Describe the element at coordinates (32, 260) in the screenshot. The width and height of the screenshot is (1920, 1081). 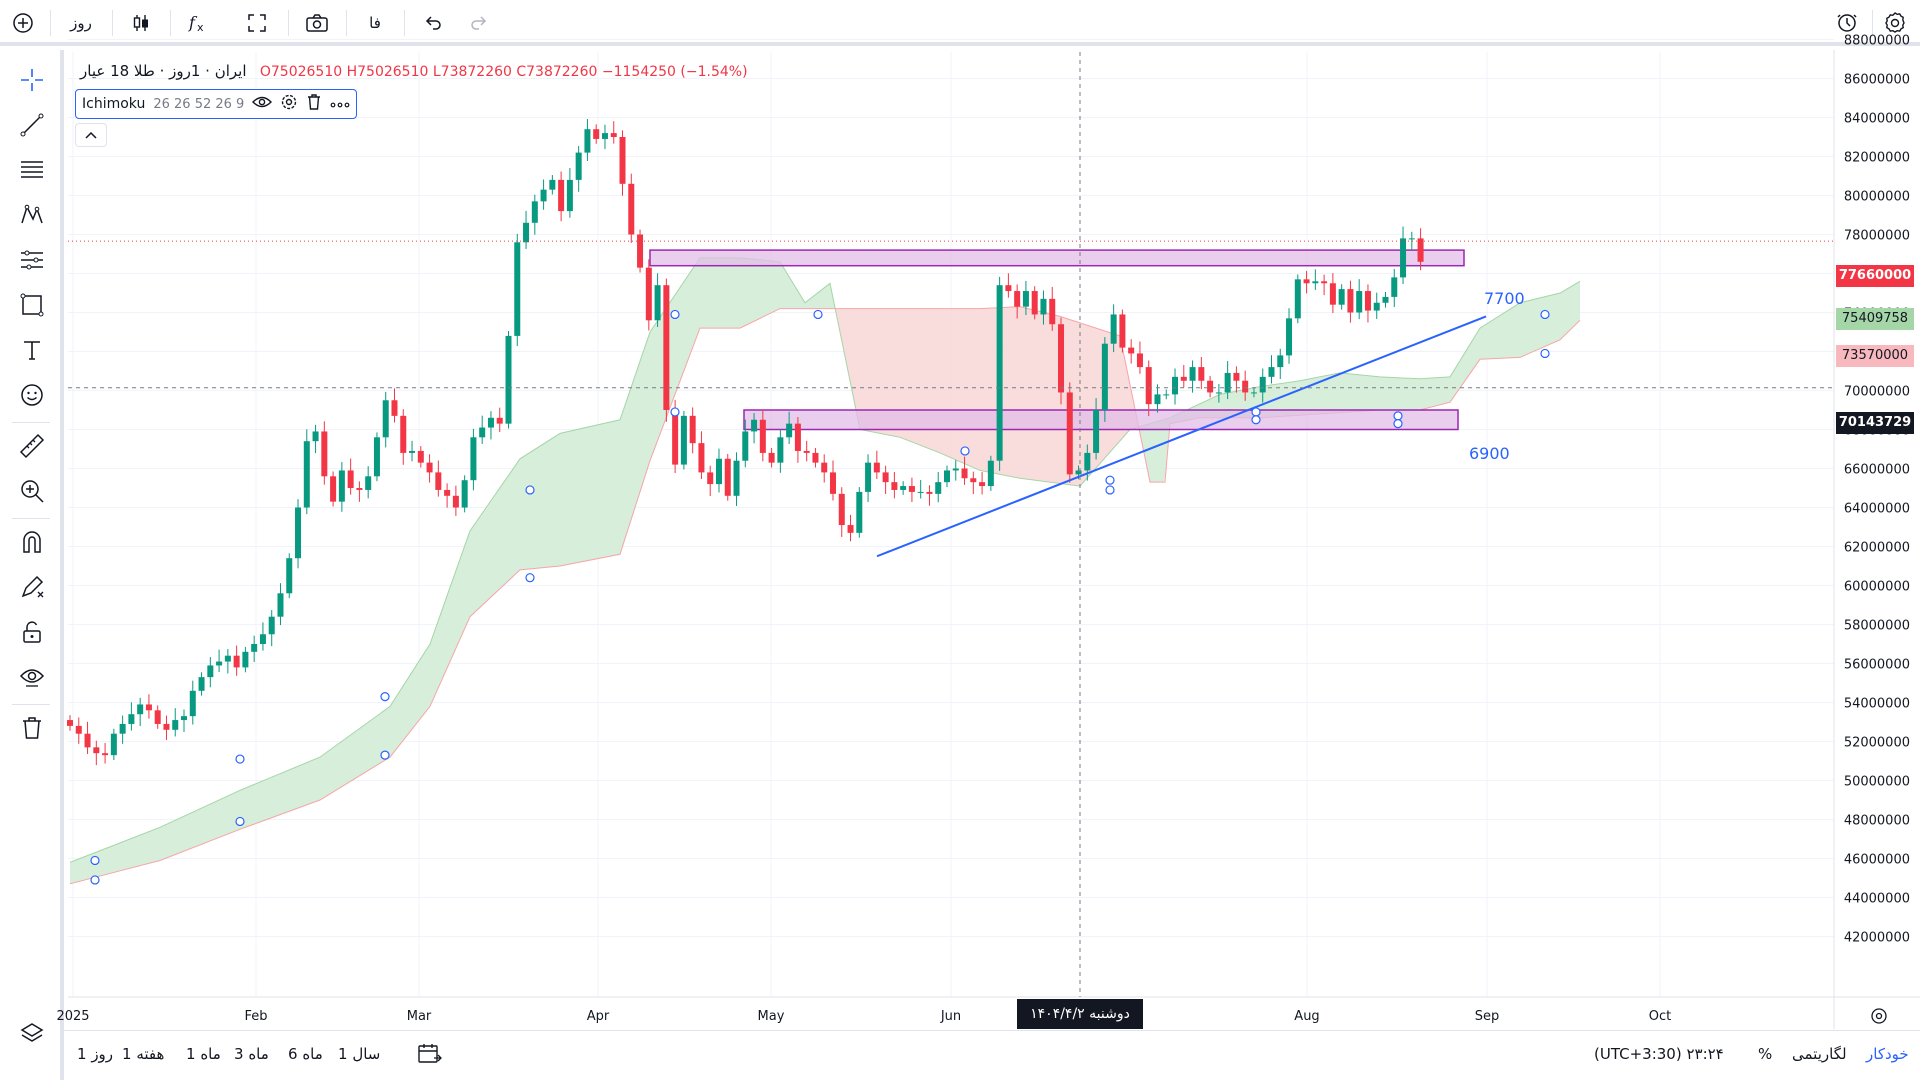
I see `forecast-tool-icon` at that location.